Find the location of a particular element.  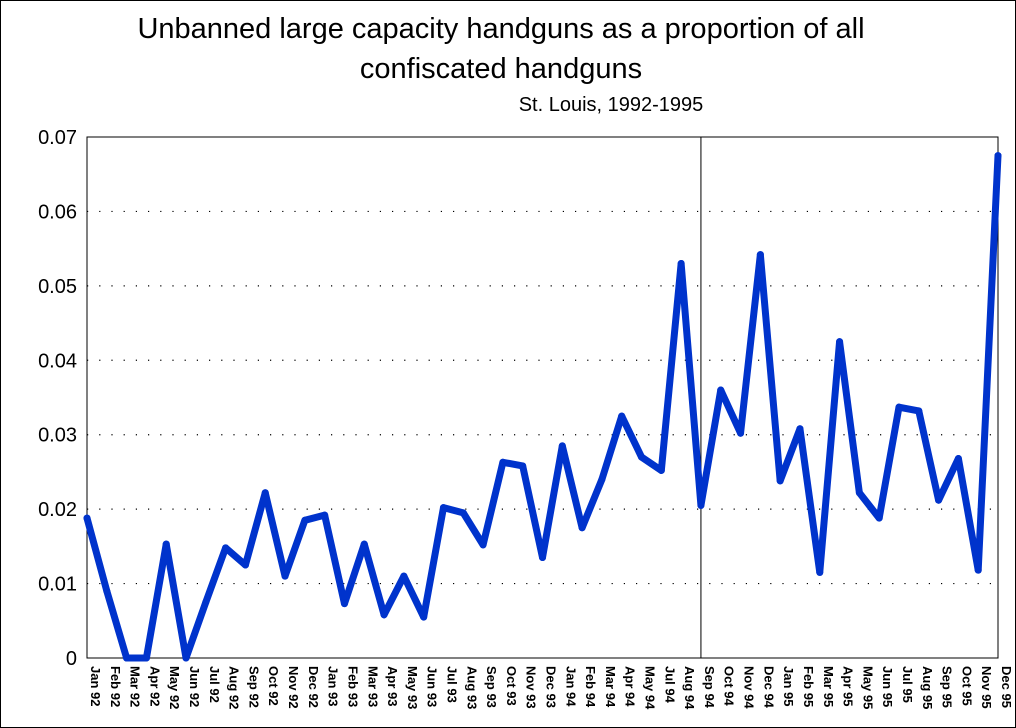

x-tick-label: Apr 95 is located at coordinates (848, 686).